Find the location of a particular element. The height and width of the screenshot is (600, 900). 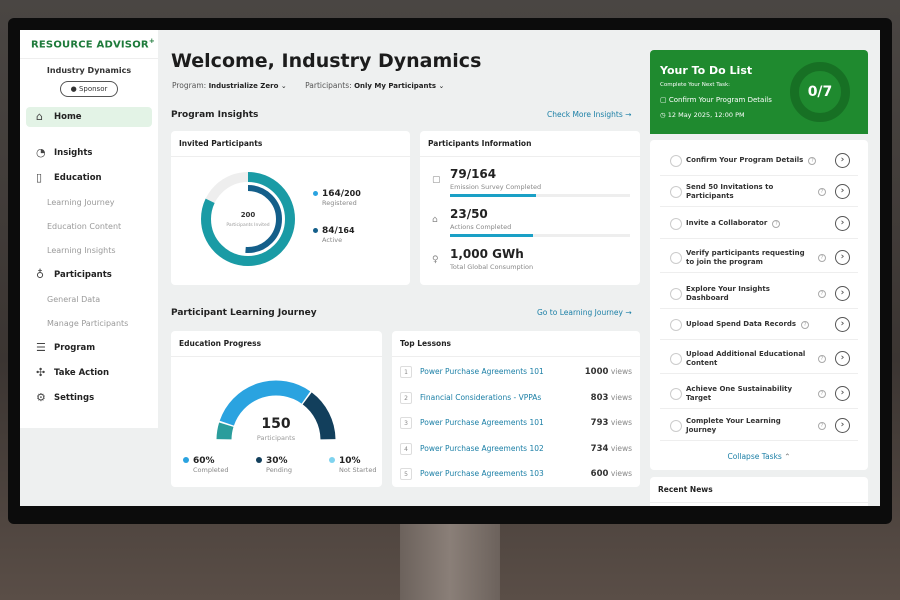

home-icon: ⌂ is located at coordinates (435, 220).